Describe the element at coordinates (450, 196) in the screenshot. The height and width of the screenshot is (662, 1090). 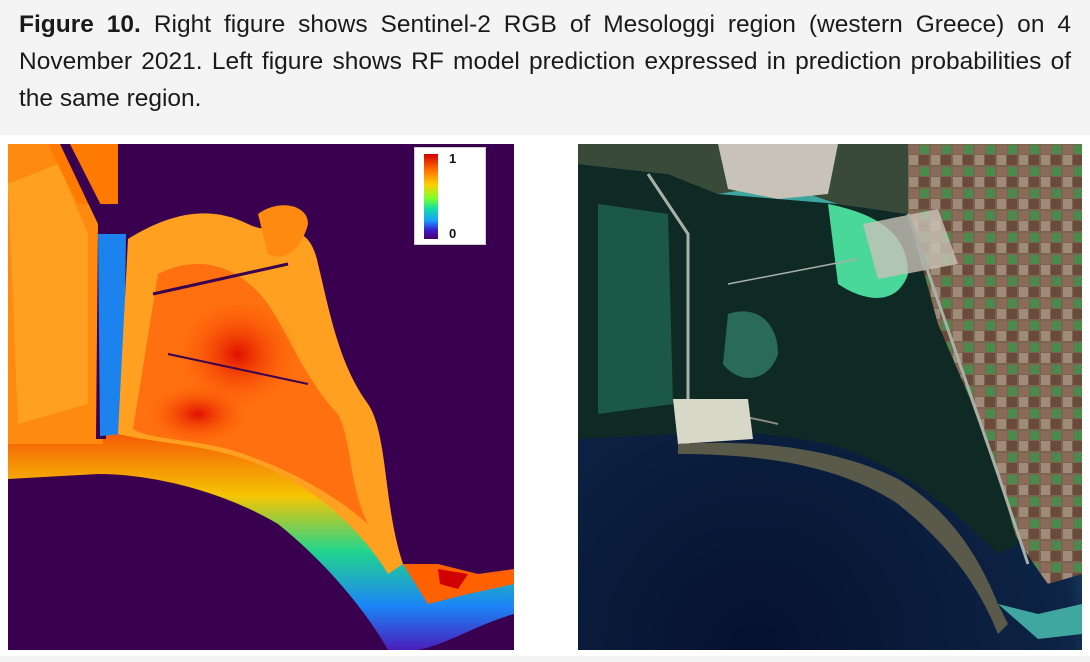
I see `probability-legend: 1 0` at that location.